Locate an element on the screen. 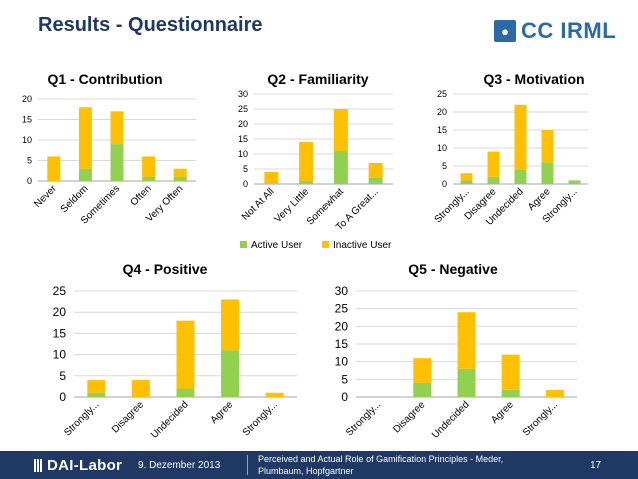  legend-inactive-label: Inactive User is located at coordinates (362, 245).